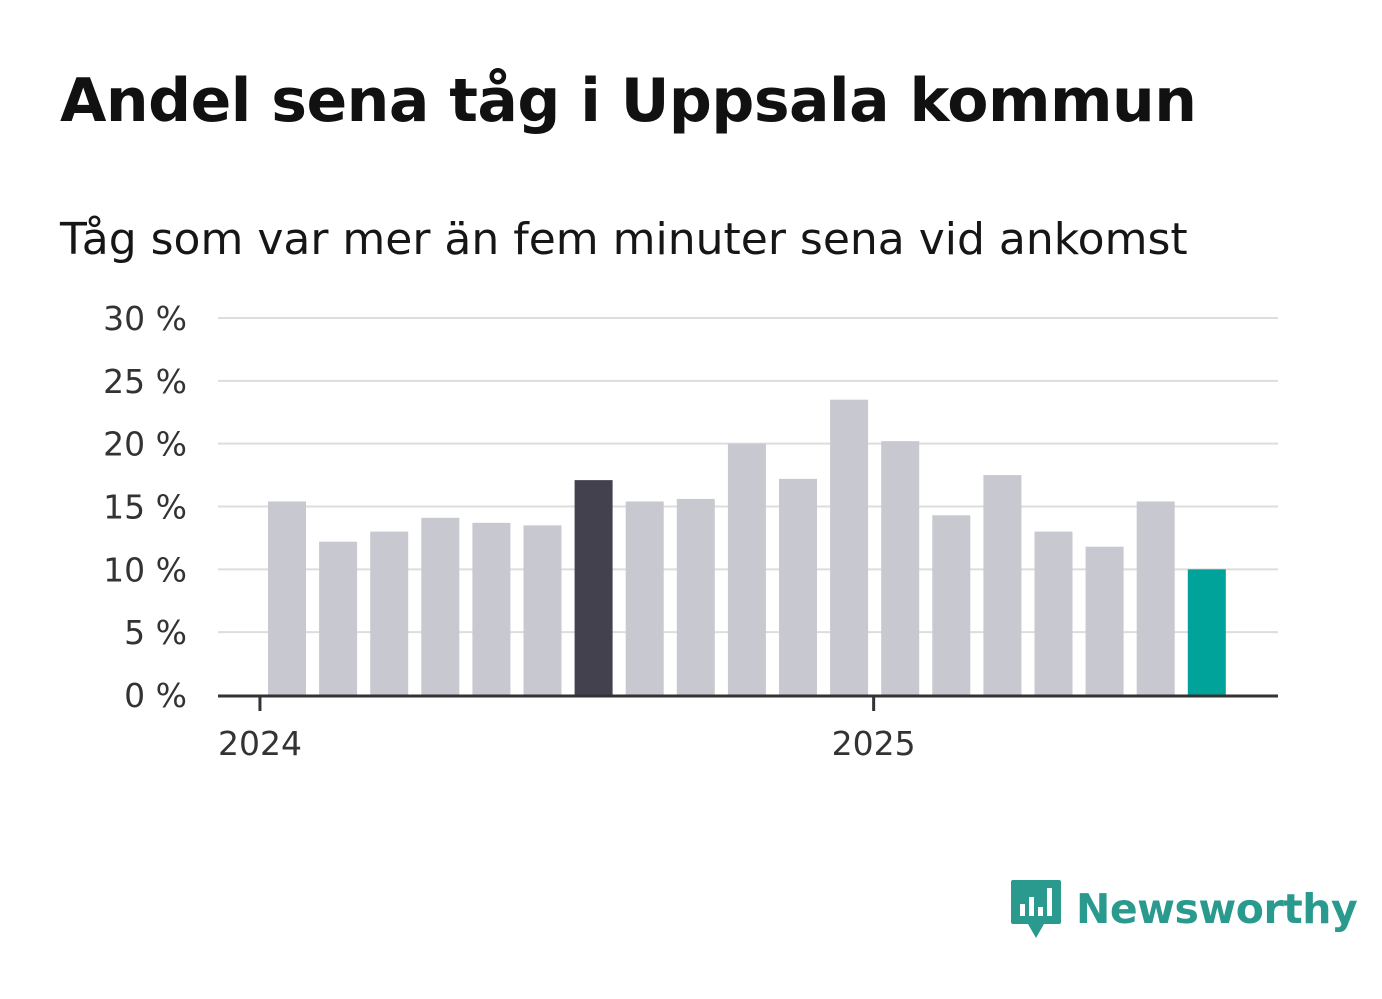 This screenshot has height=999, width=1382. What do you see at coordinates (1217, 909) in the screenshot?
I see `brand-name: Newsworthy` at bounding box center [1217, 909].